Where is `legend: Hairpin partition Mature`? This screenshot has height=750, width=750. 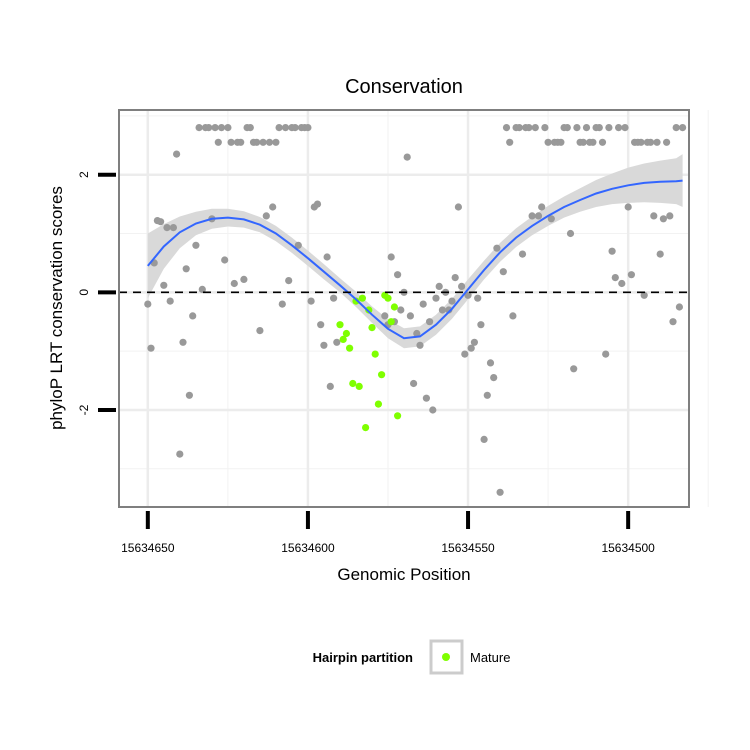 legend: Hairpin partition Mature is located at coordinates (411, 657).